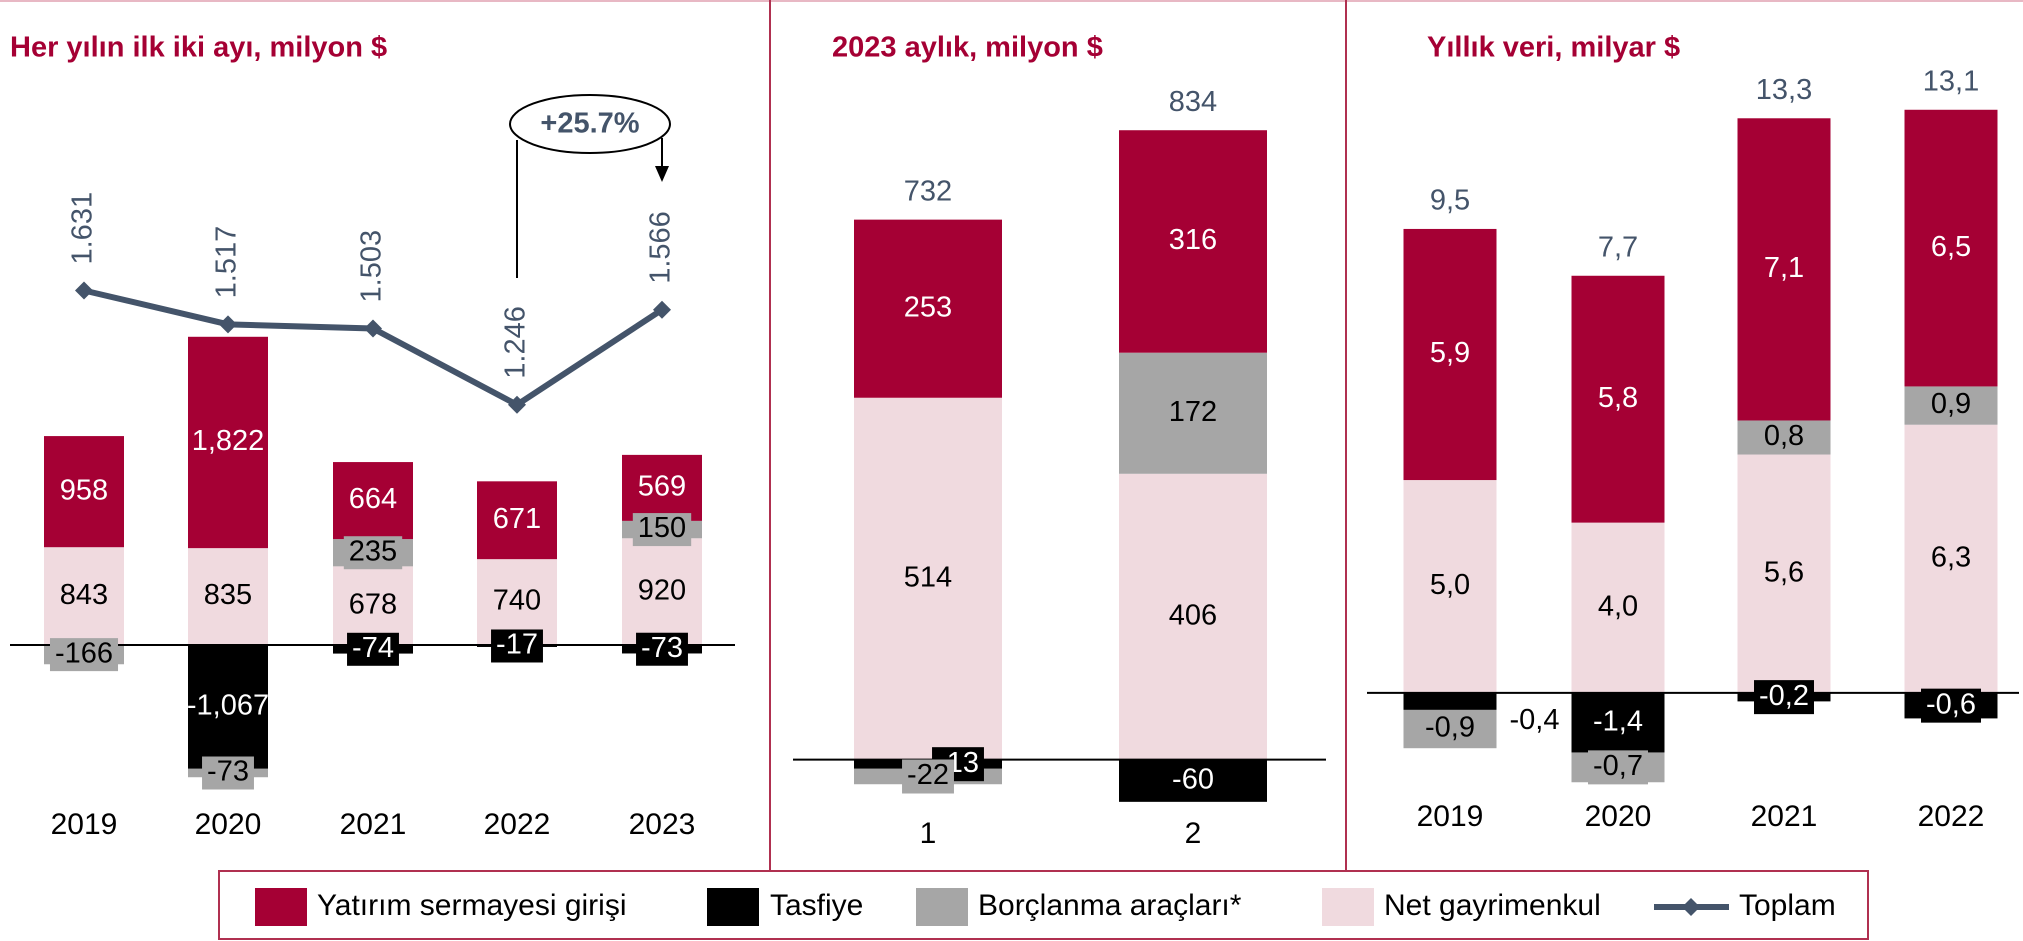  I want to click on data-label: -73, so click(228, 772).